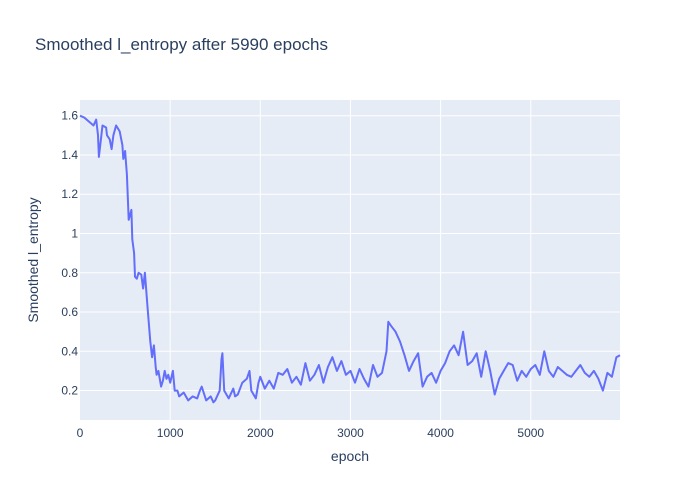 The width and height of the screenshot is (700, 500). I want to click on y-tick-label: 0.8, so click(69, 273).